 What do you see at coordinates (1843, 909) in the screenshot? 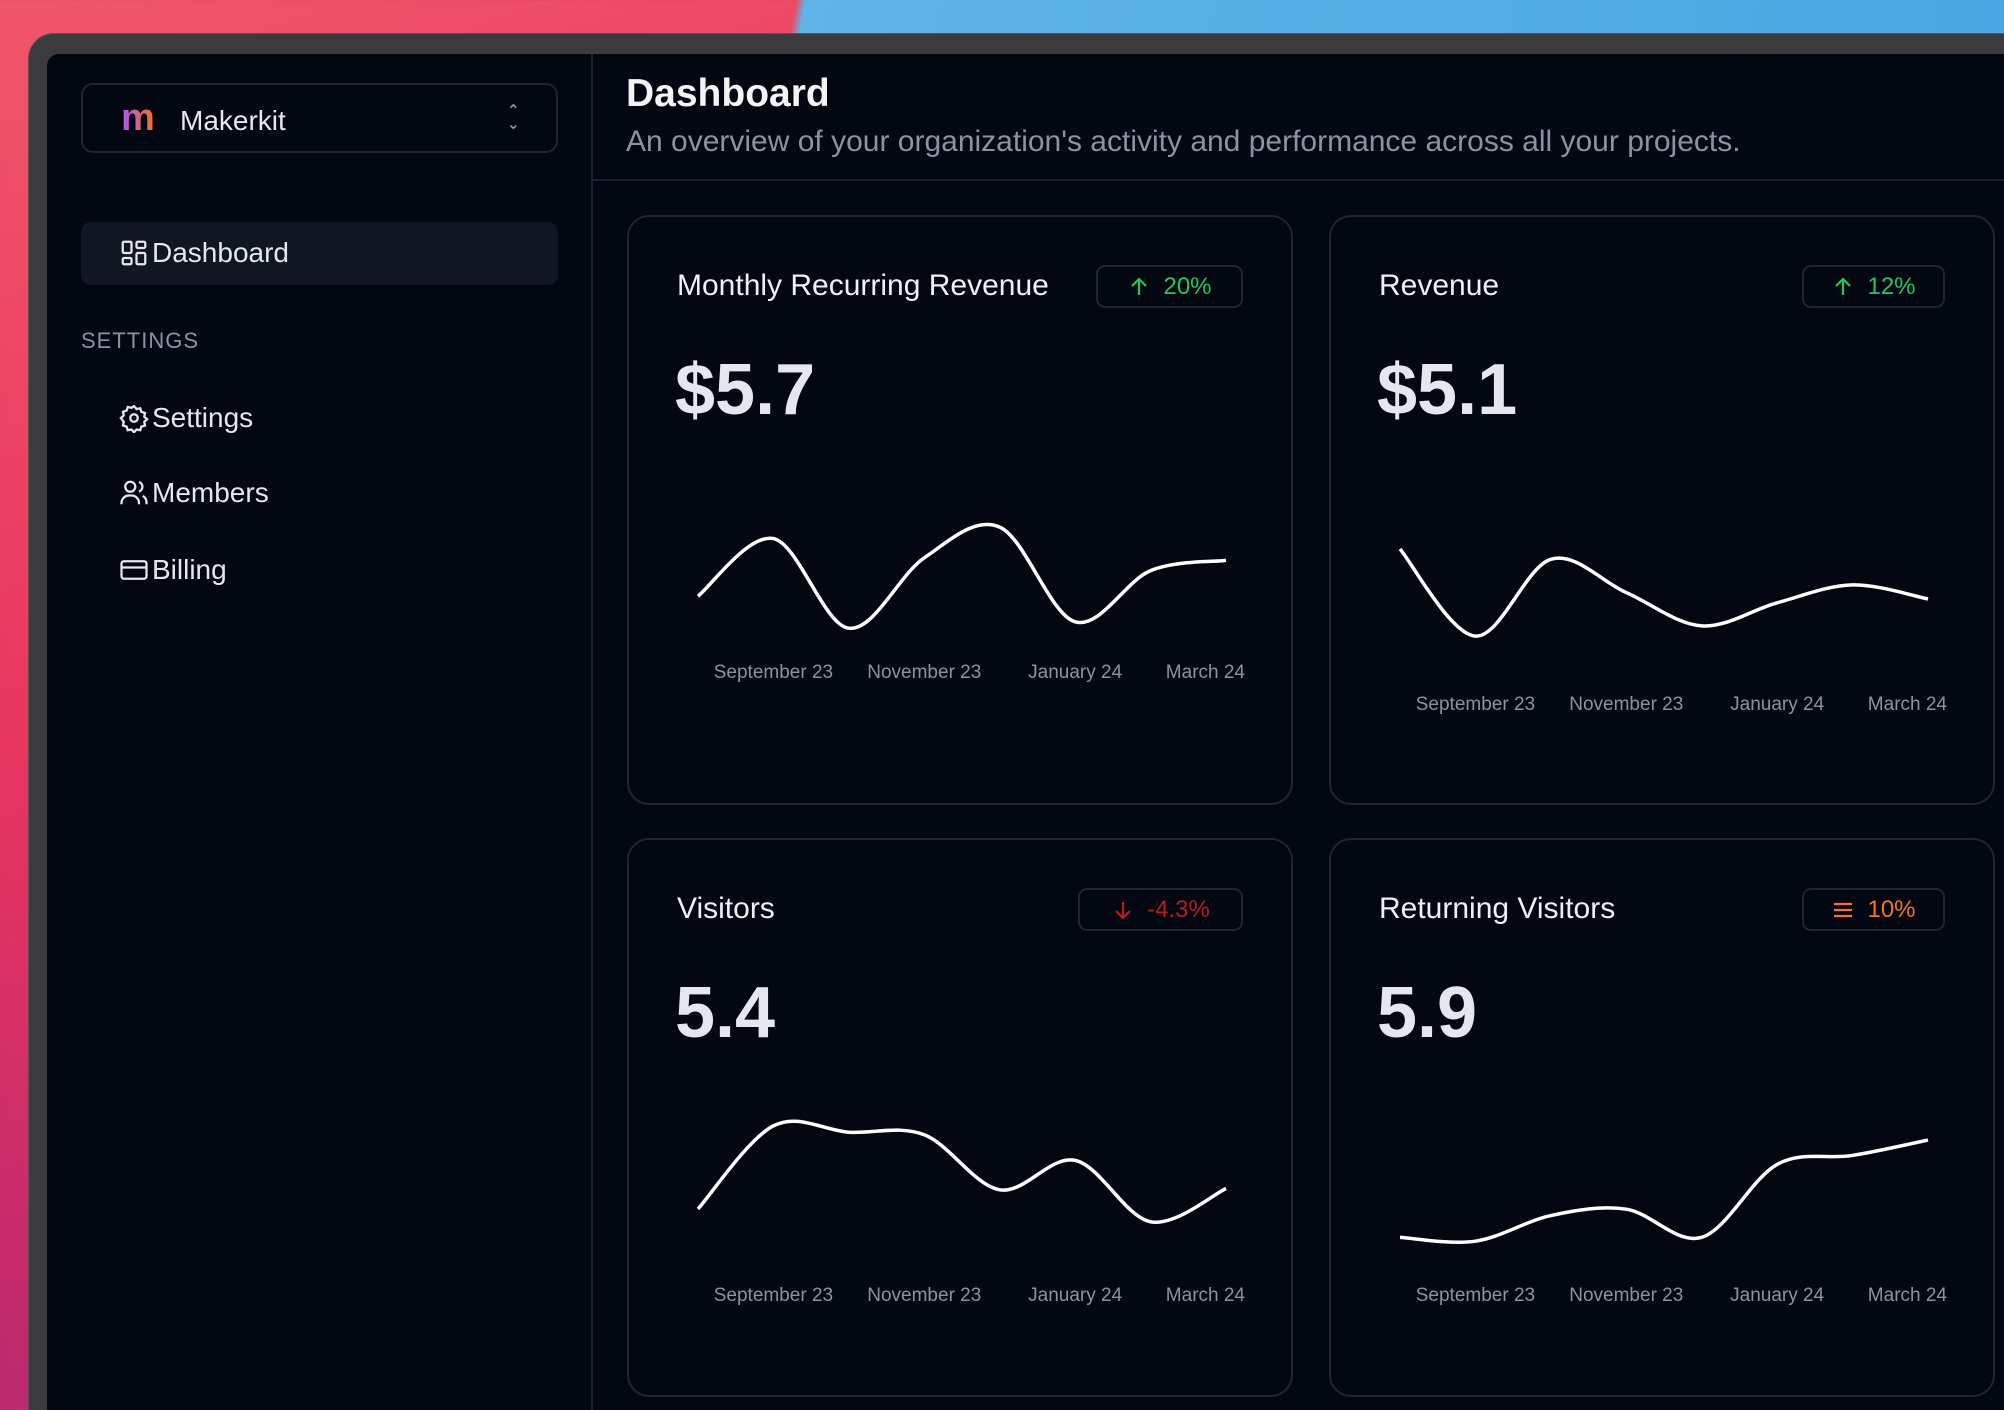
I see `menu-lines-icon` at bounding box center [1843, 909].